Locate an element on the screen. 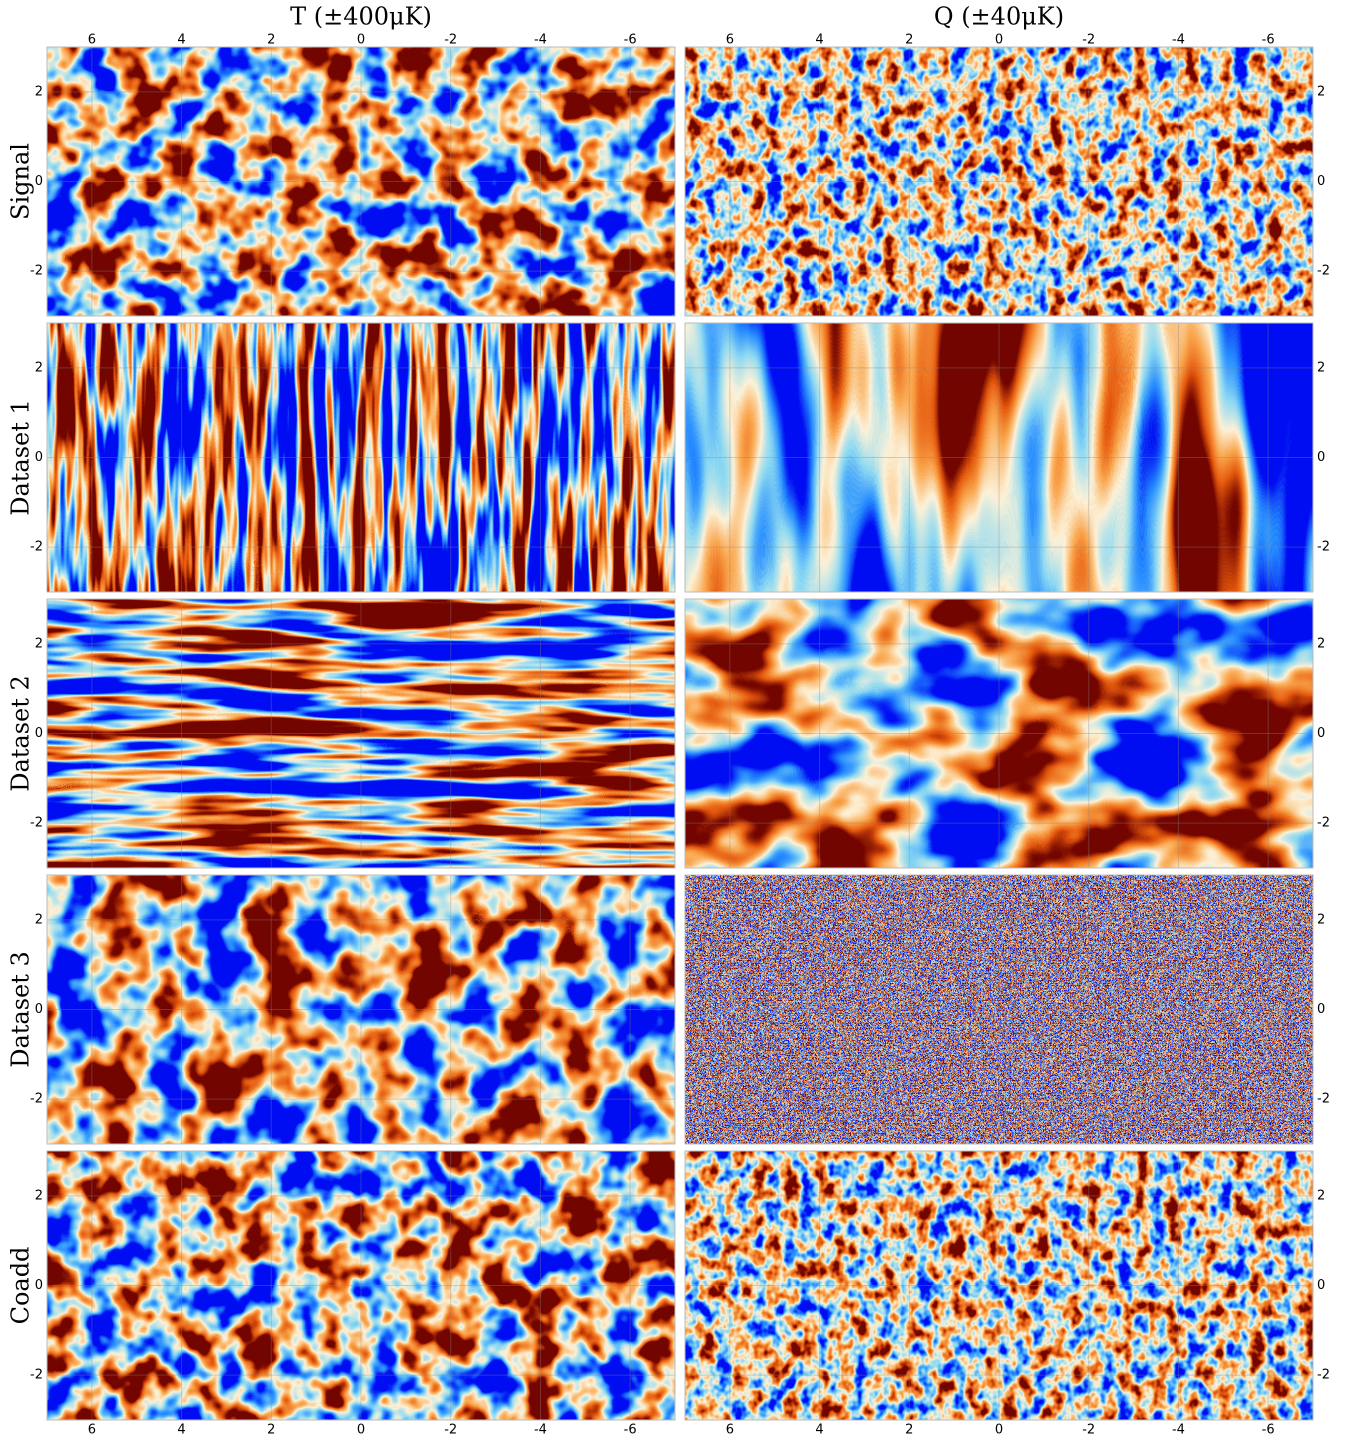 This screenshot has height=1440, width=1346. column-title: T (±400μK) is located at coordinates (361, 17).